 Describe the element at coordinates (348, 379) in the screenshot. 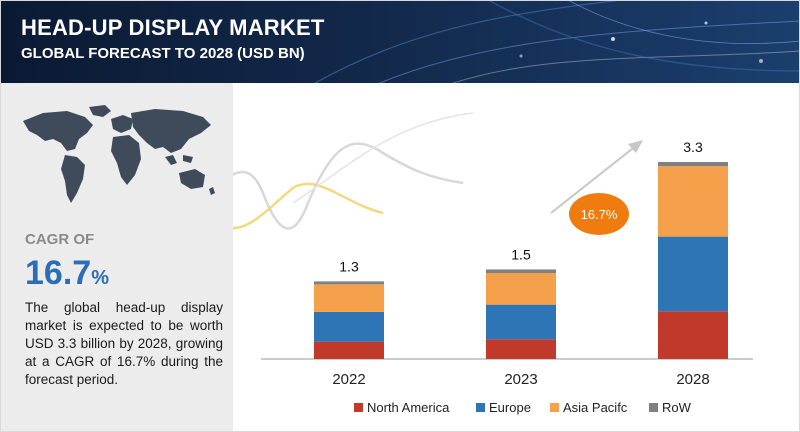

I see `x-tick-label-2022: 2022` at that location.